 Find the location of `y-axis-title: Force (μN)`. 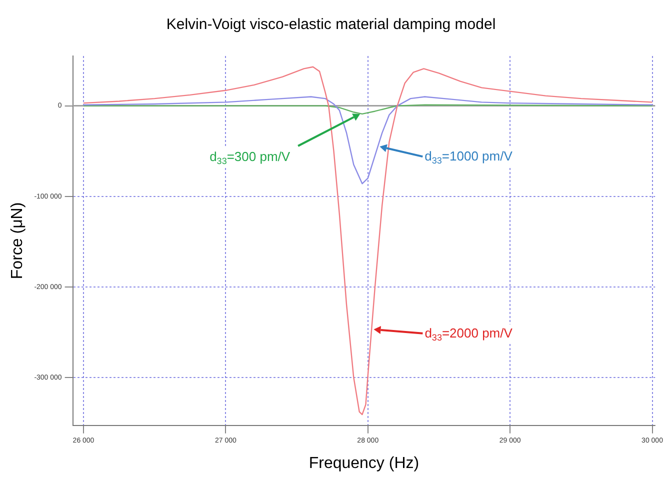

y-axis-title: Force (μN) is located at coordinates (17, 241).